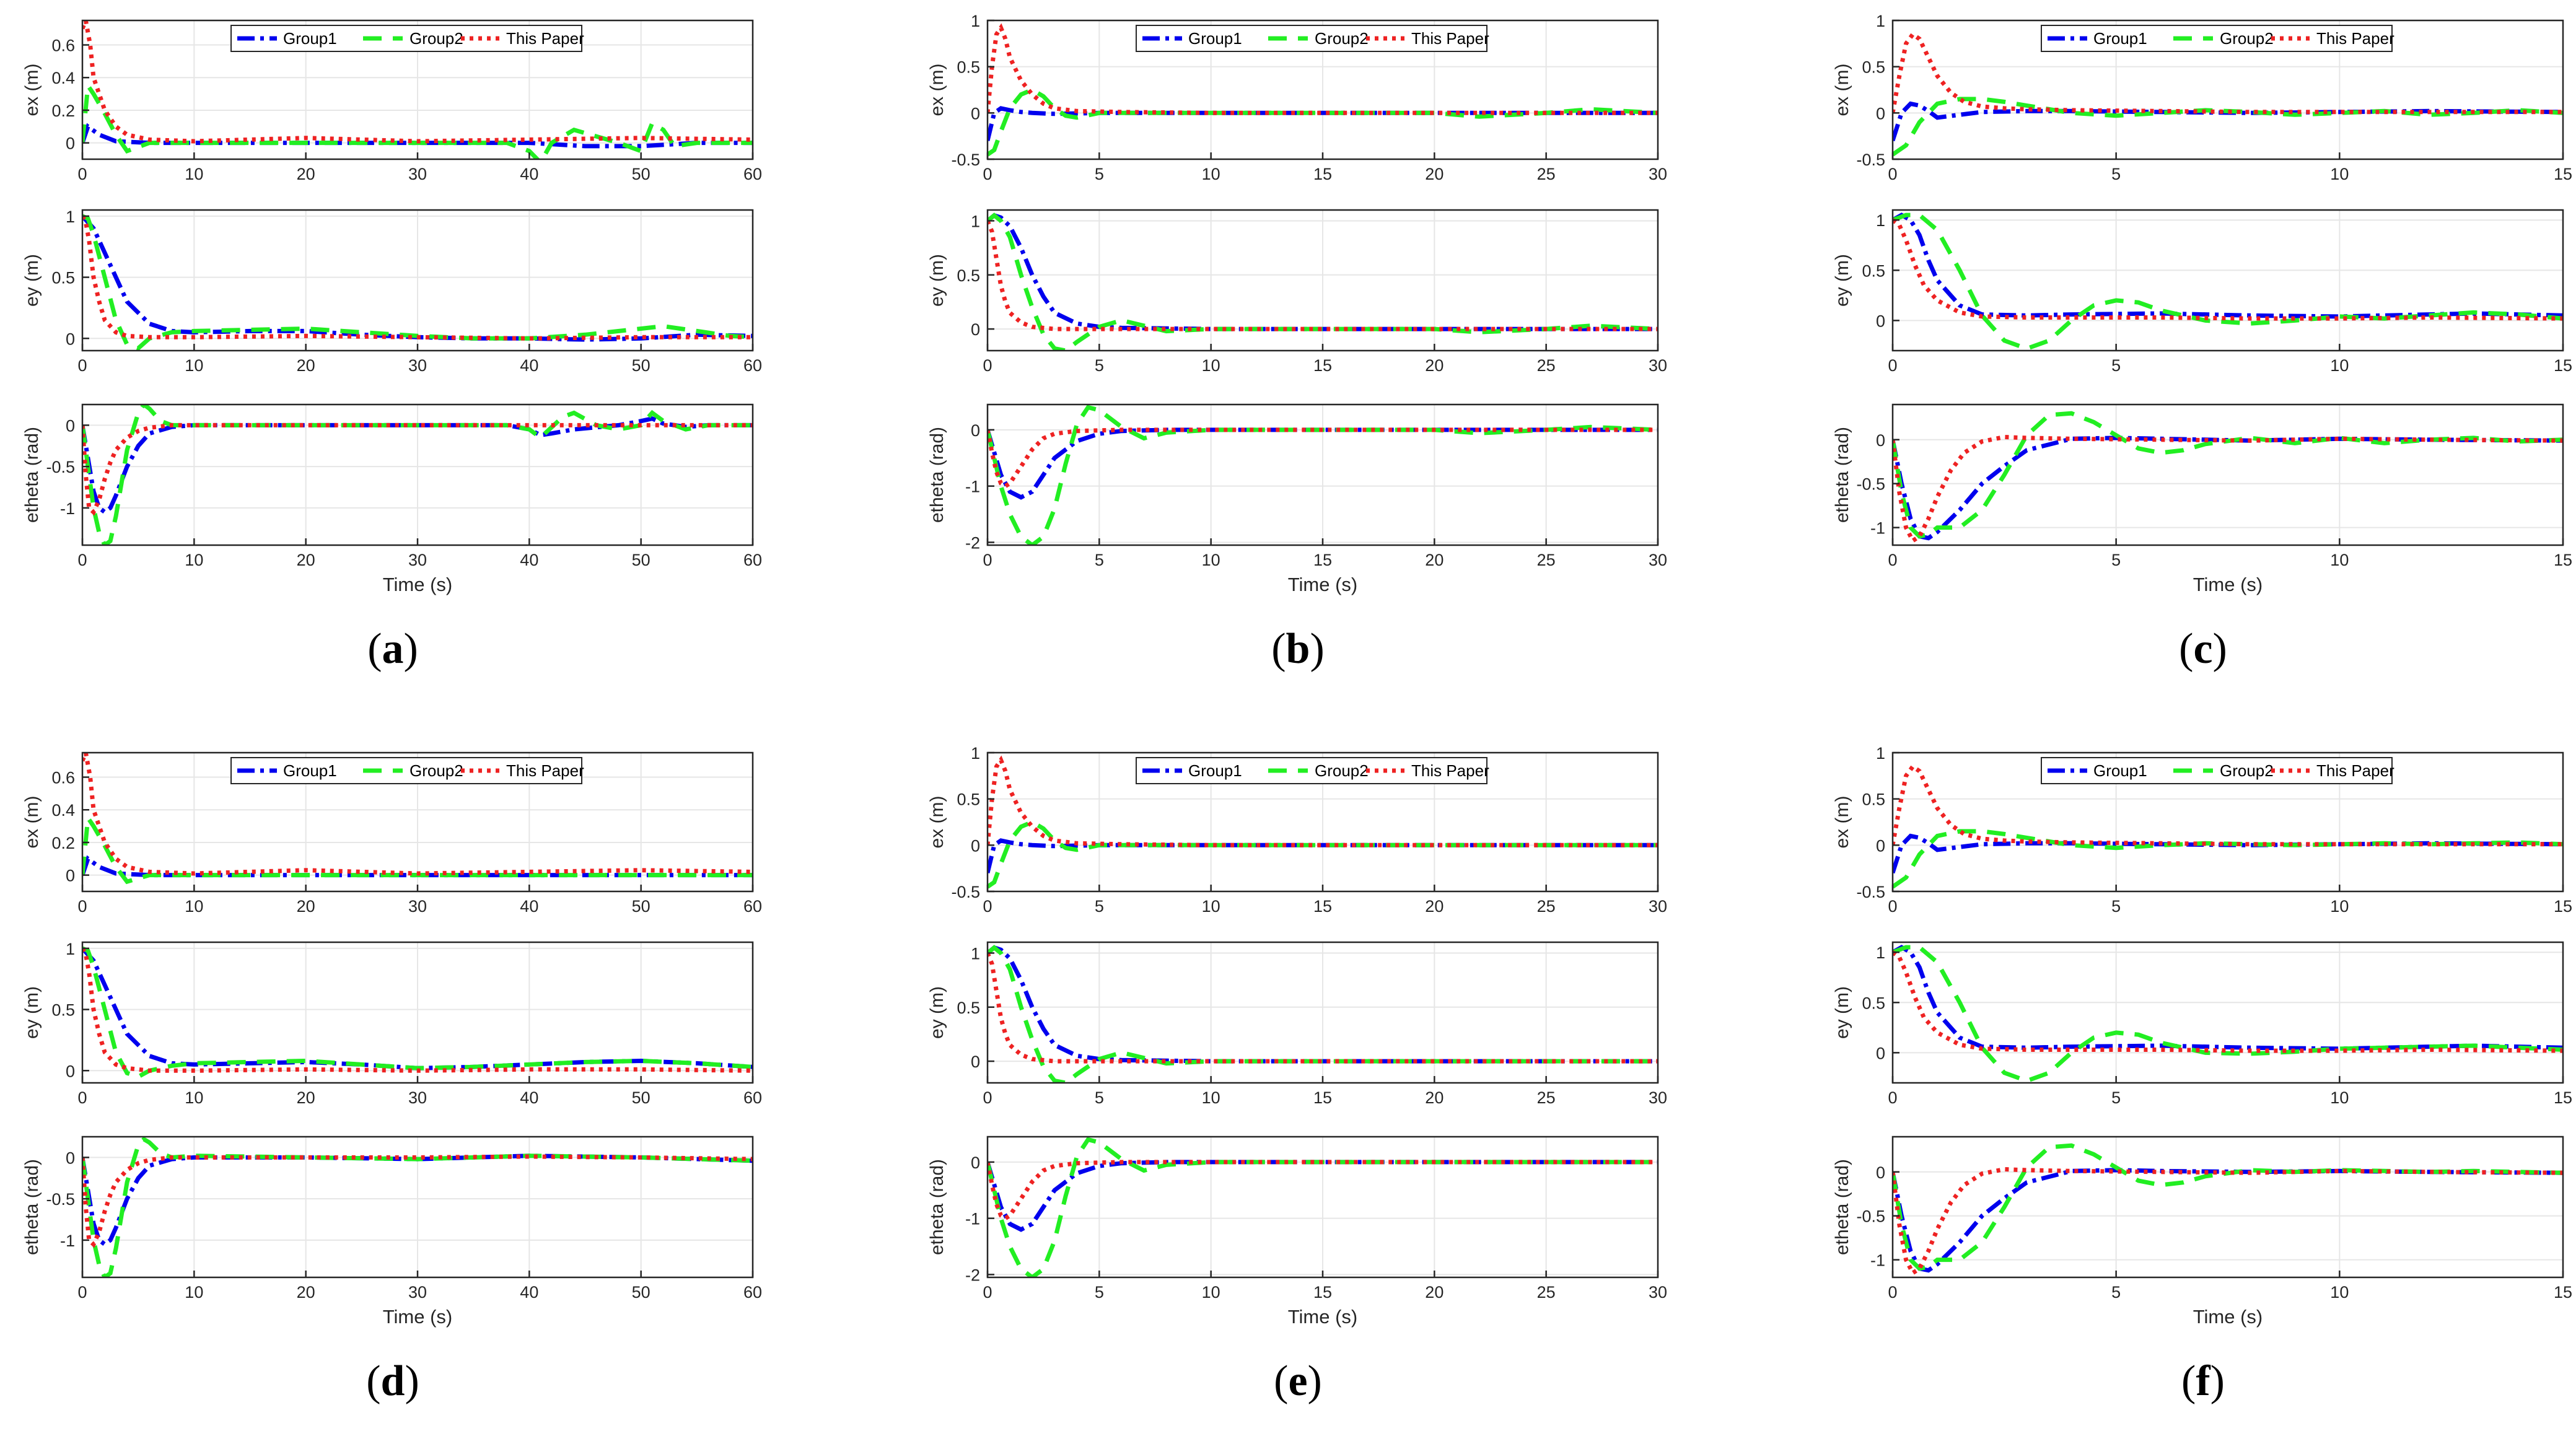 This screenshot has width=2576, height=1431. I want to click on y-axis-label: ex (m), so click(937, 823).